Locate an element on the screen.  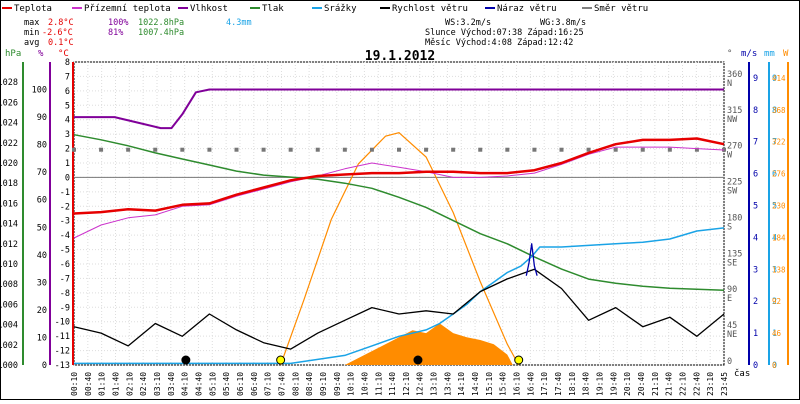
x-tick-label: 12:40 is located at coordinates (420, 384).